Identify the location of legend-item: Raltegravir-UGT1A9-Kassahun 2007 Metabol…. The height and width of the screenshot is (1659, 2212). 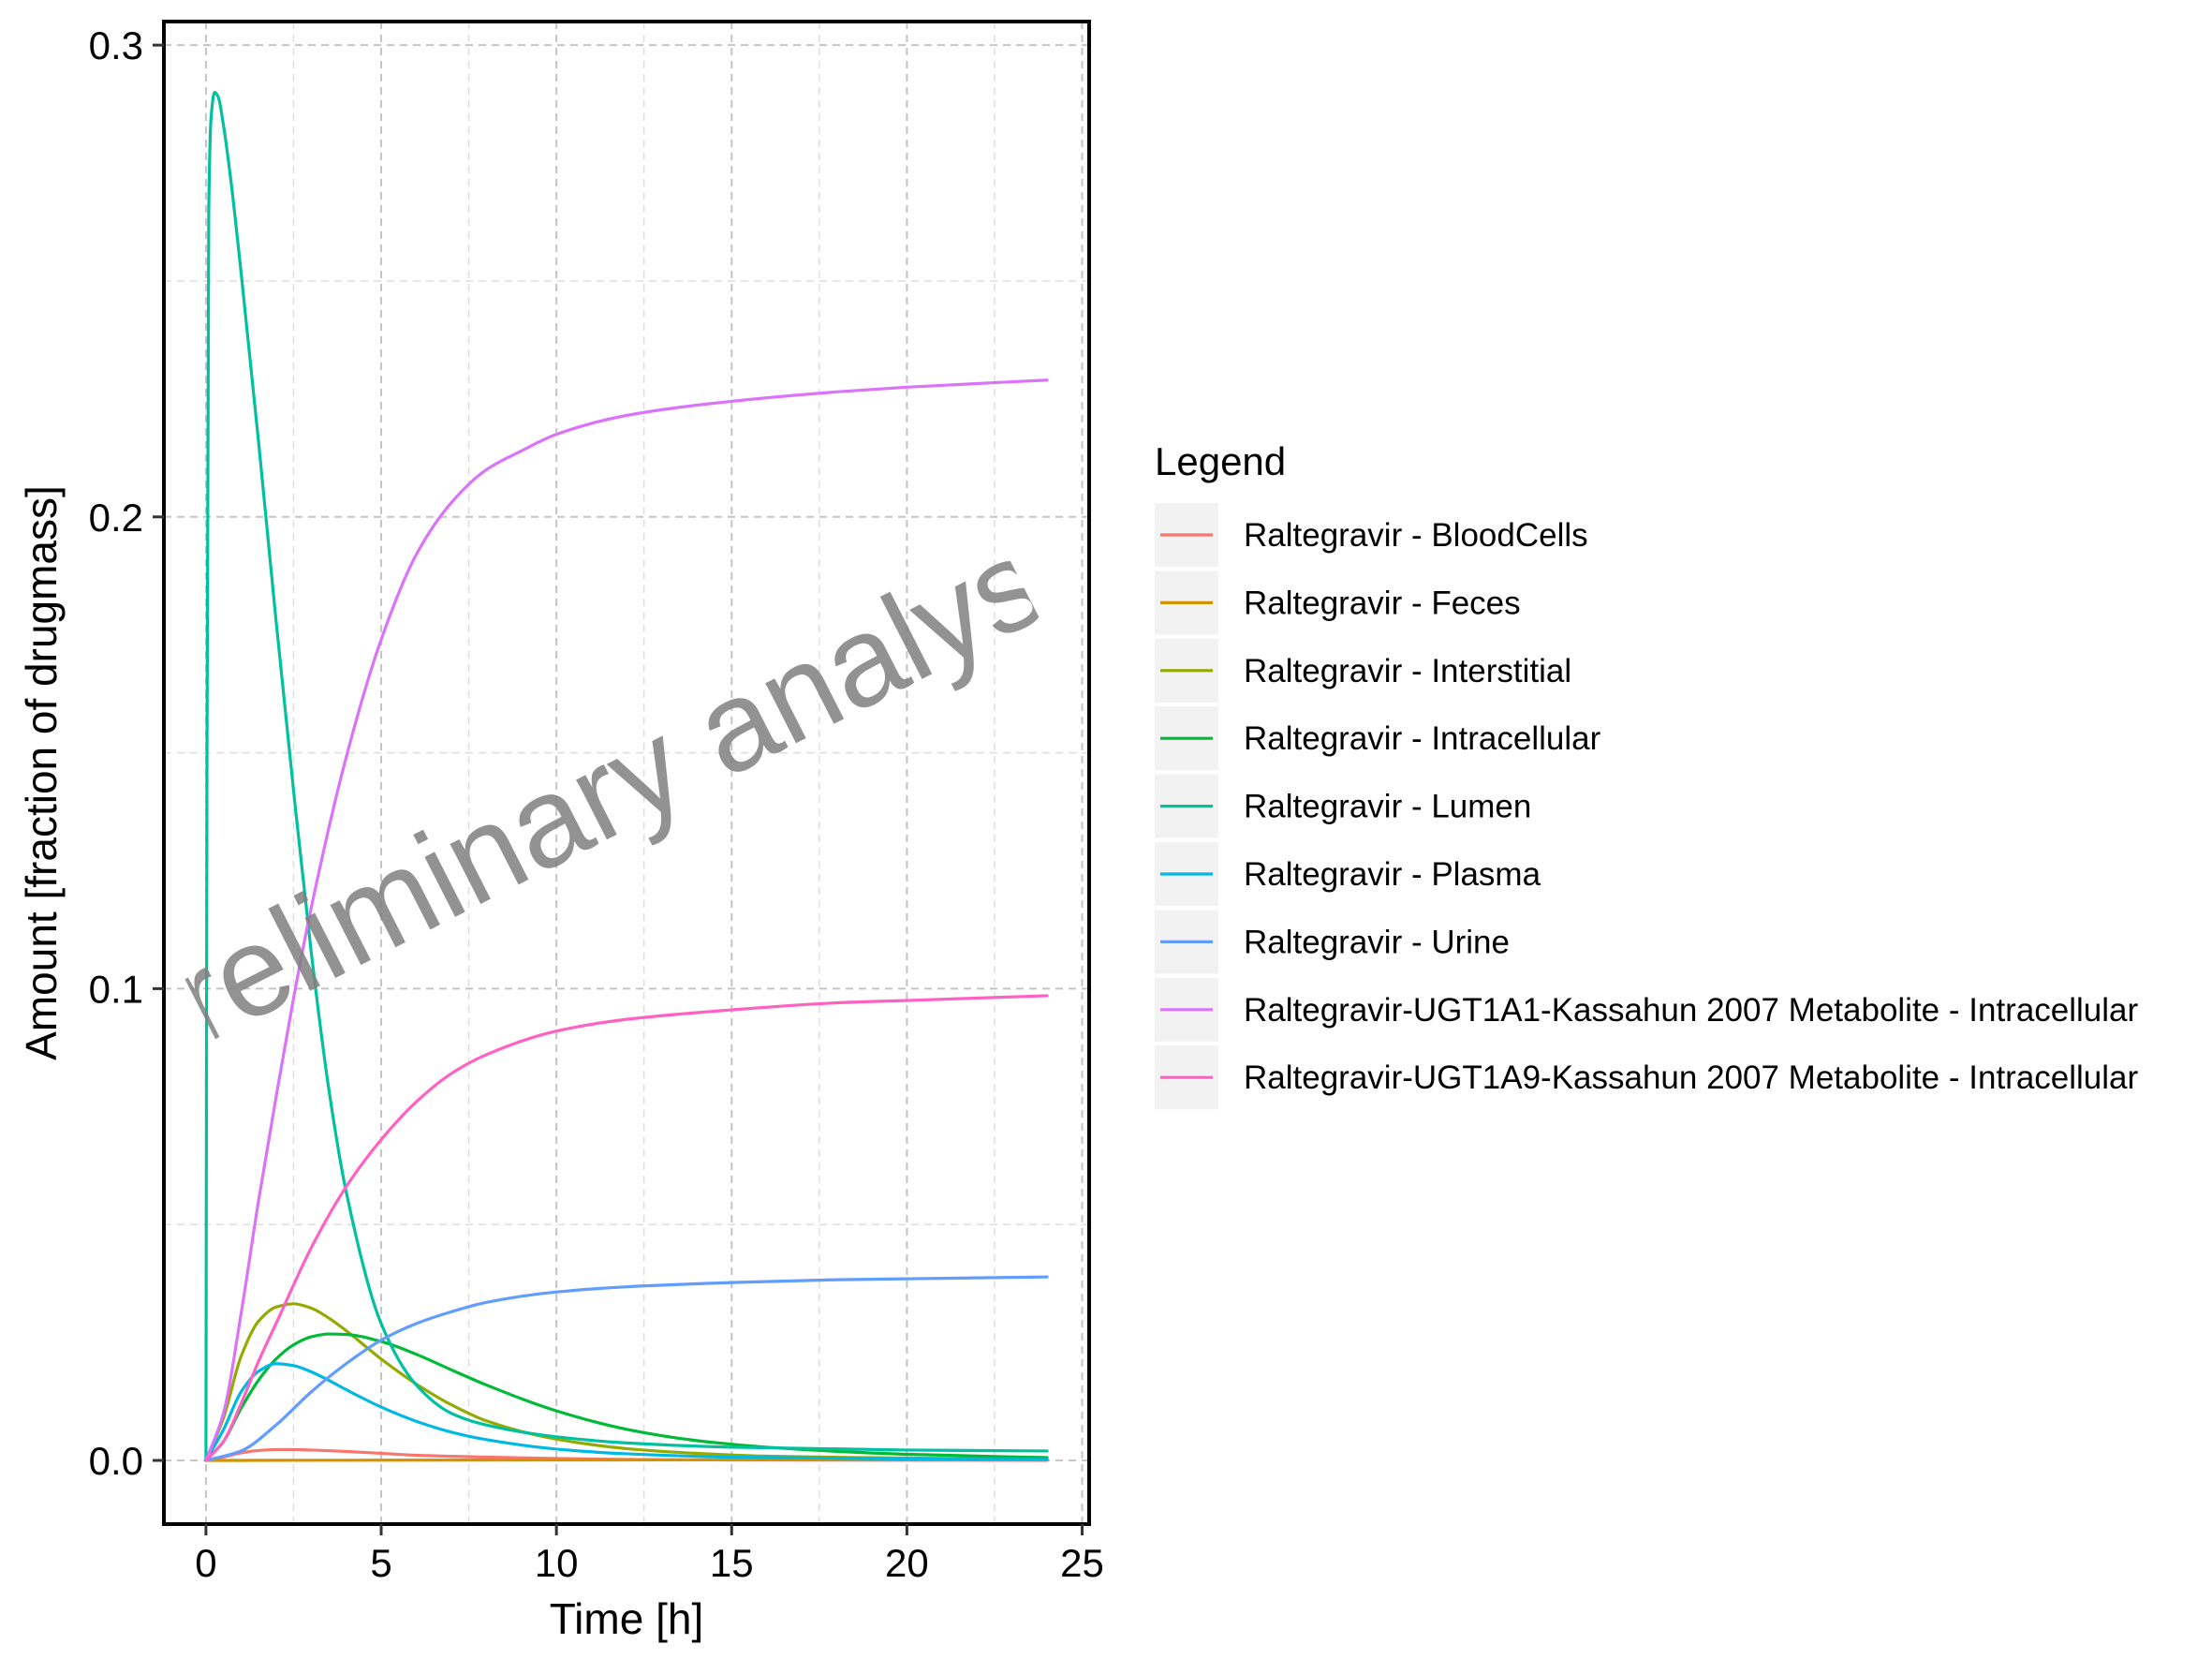
(1647, 1078).